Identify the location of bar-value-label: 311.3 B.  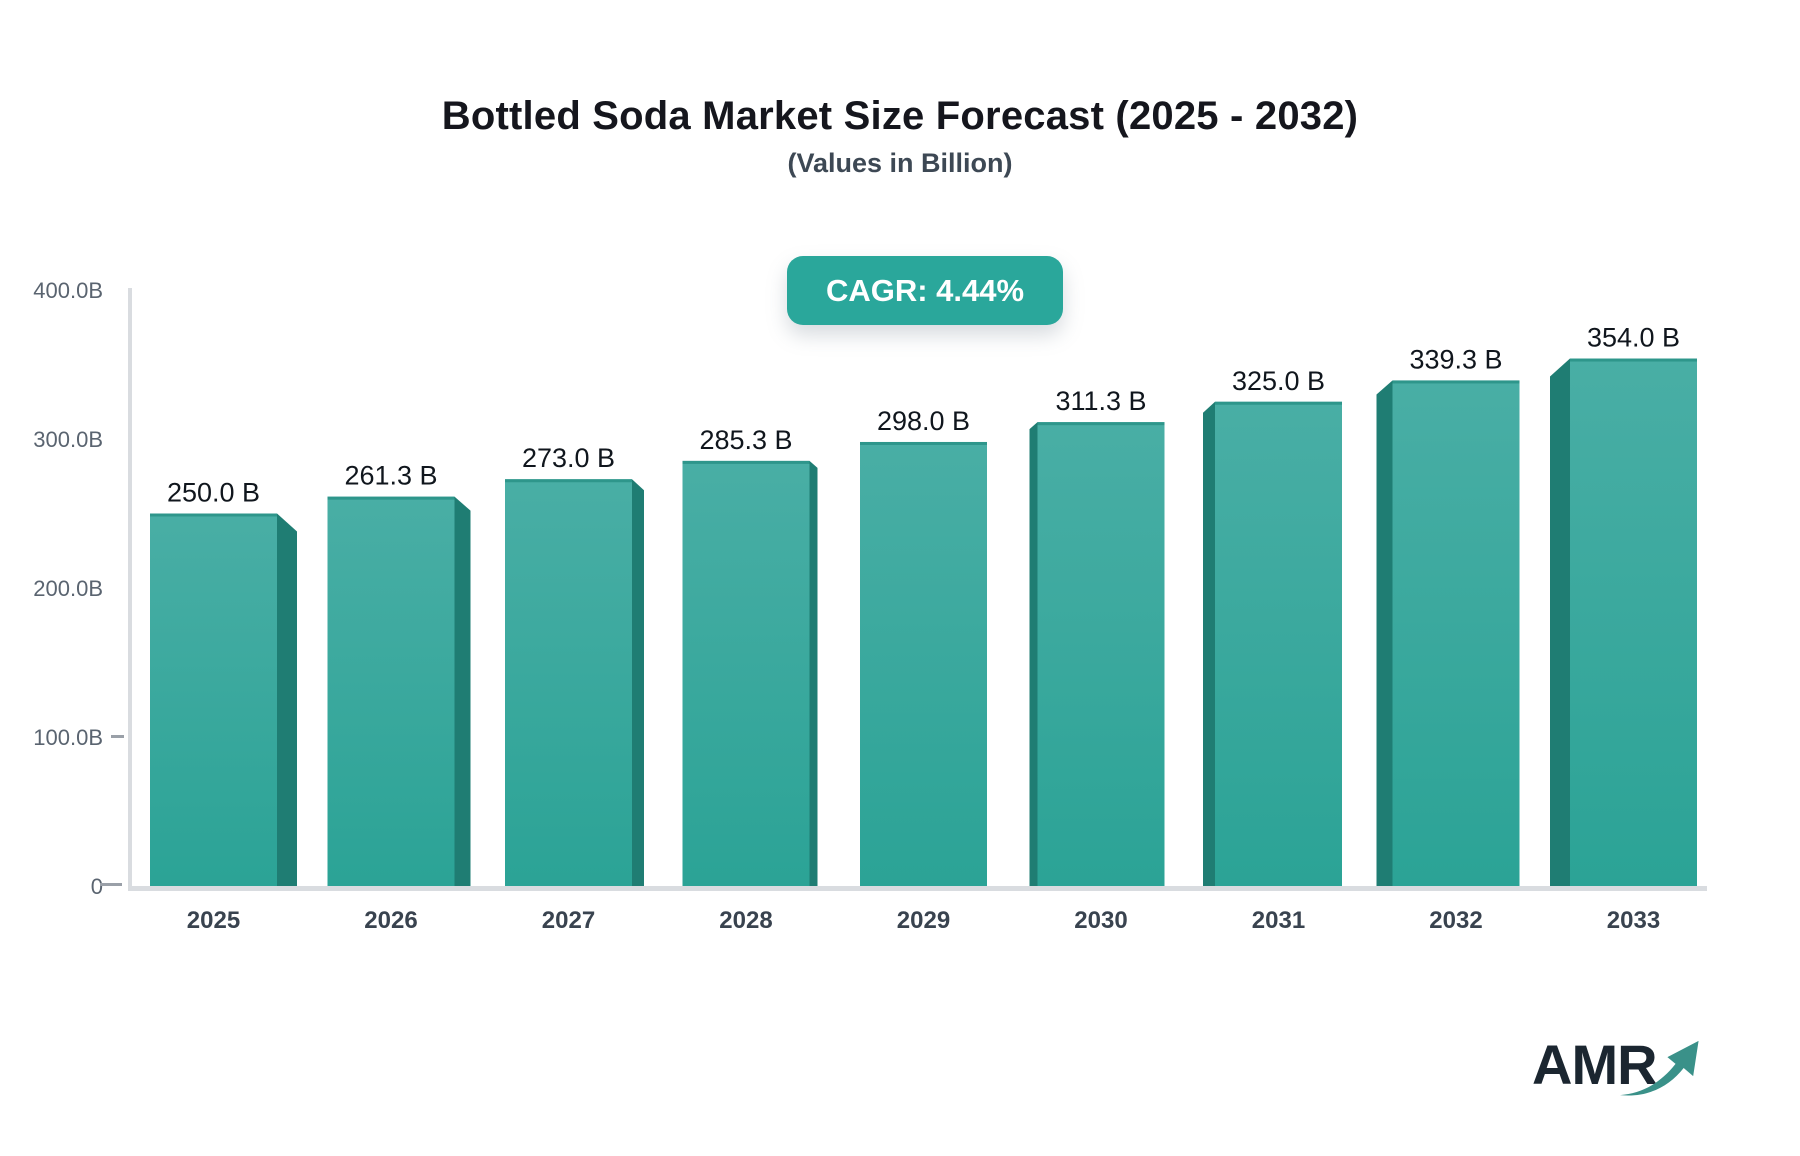
(1100, 401).